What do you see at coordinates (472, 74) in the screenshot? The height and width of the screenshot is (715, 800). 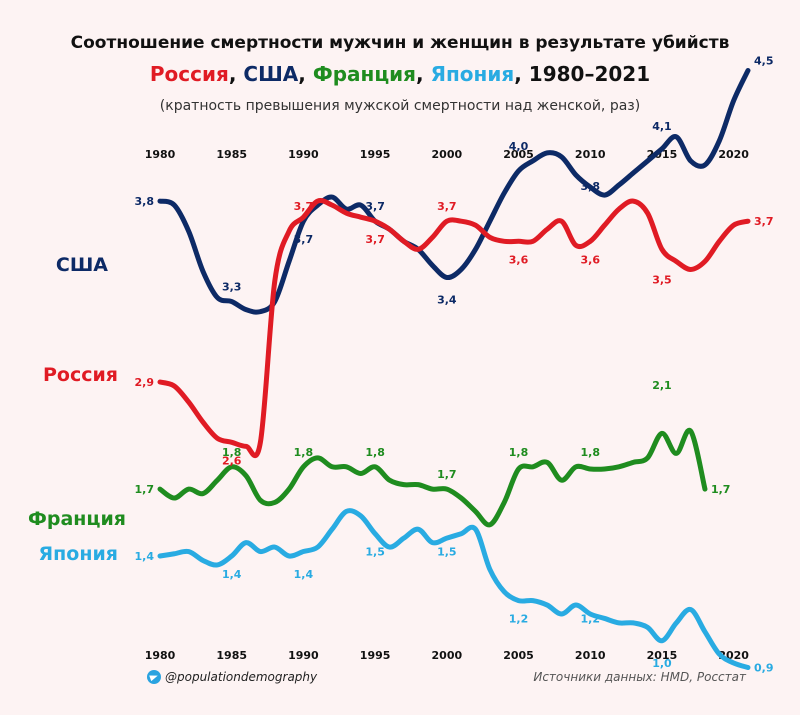 I see `subtitle-part: Япония` at bounding box center [472, 74].